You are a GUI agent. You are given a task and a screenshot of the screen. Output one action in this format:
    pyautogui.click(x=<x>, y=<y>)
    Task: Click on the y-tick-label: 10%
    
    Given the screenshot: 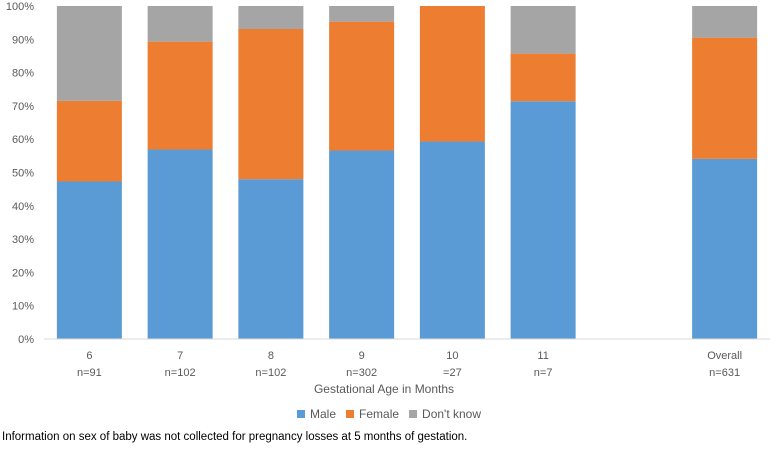 What is the action you would take?
    pyautogui.click(x=23, y=307)
    